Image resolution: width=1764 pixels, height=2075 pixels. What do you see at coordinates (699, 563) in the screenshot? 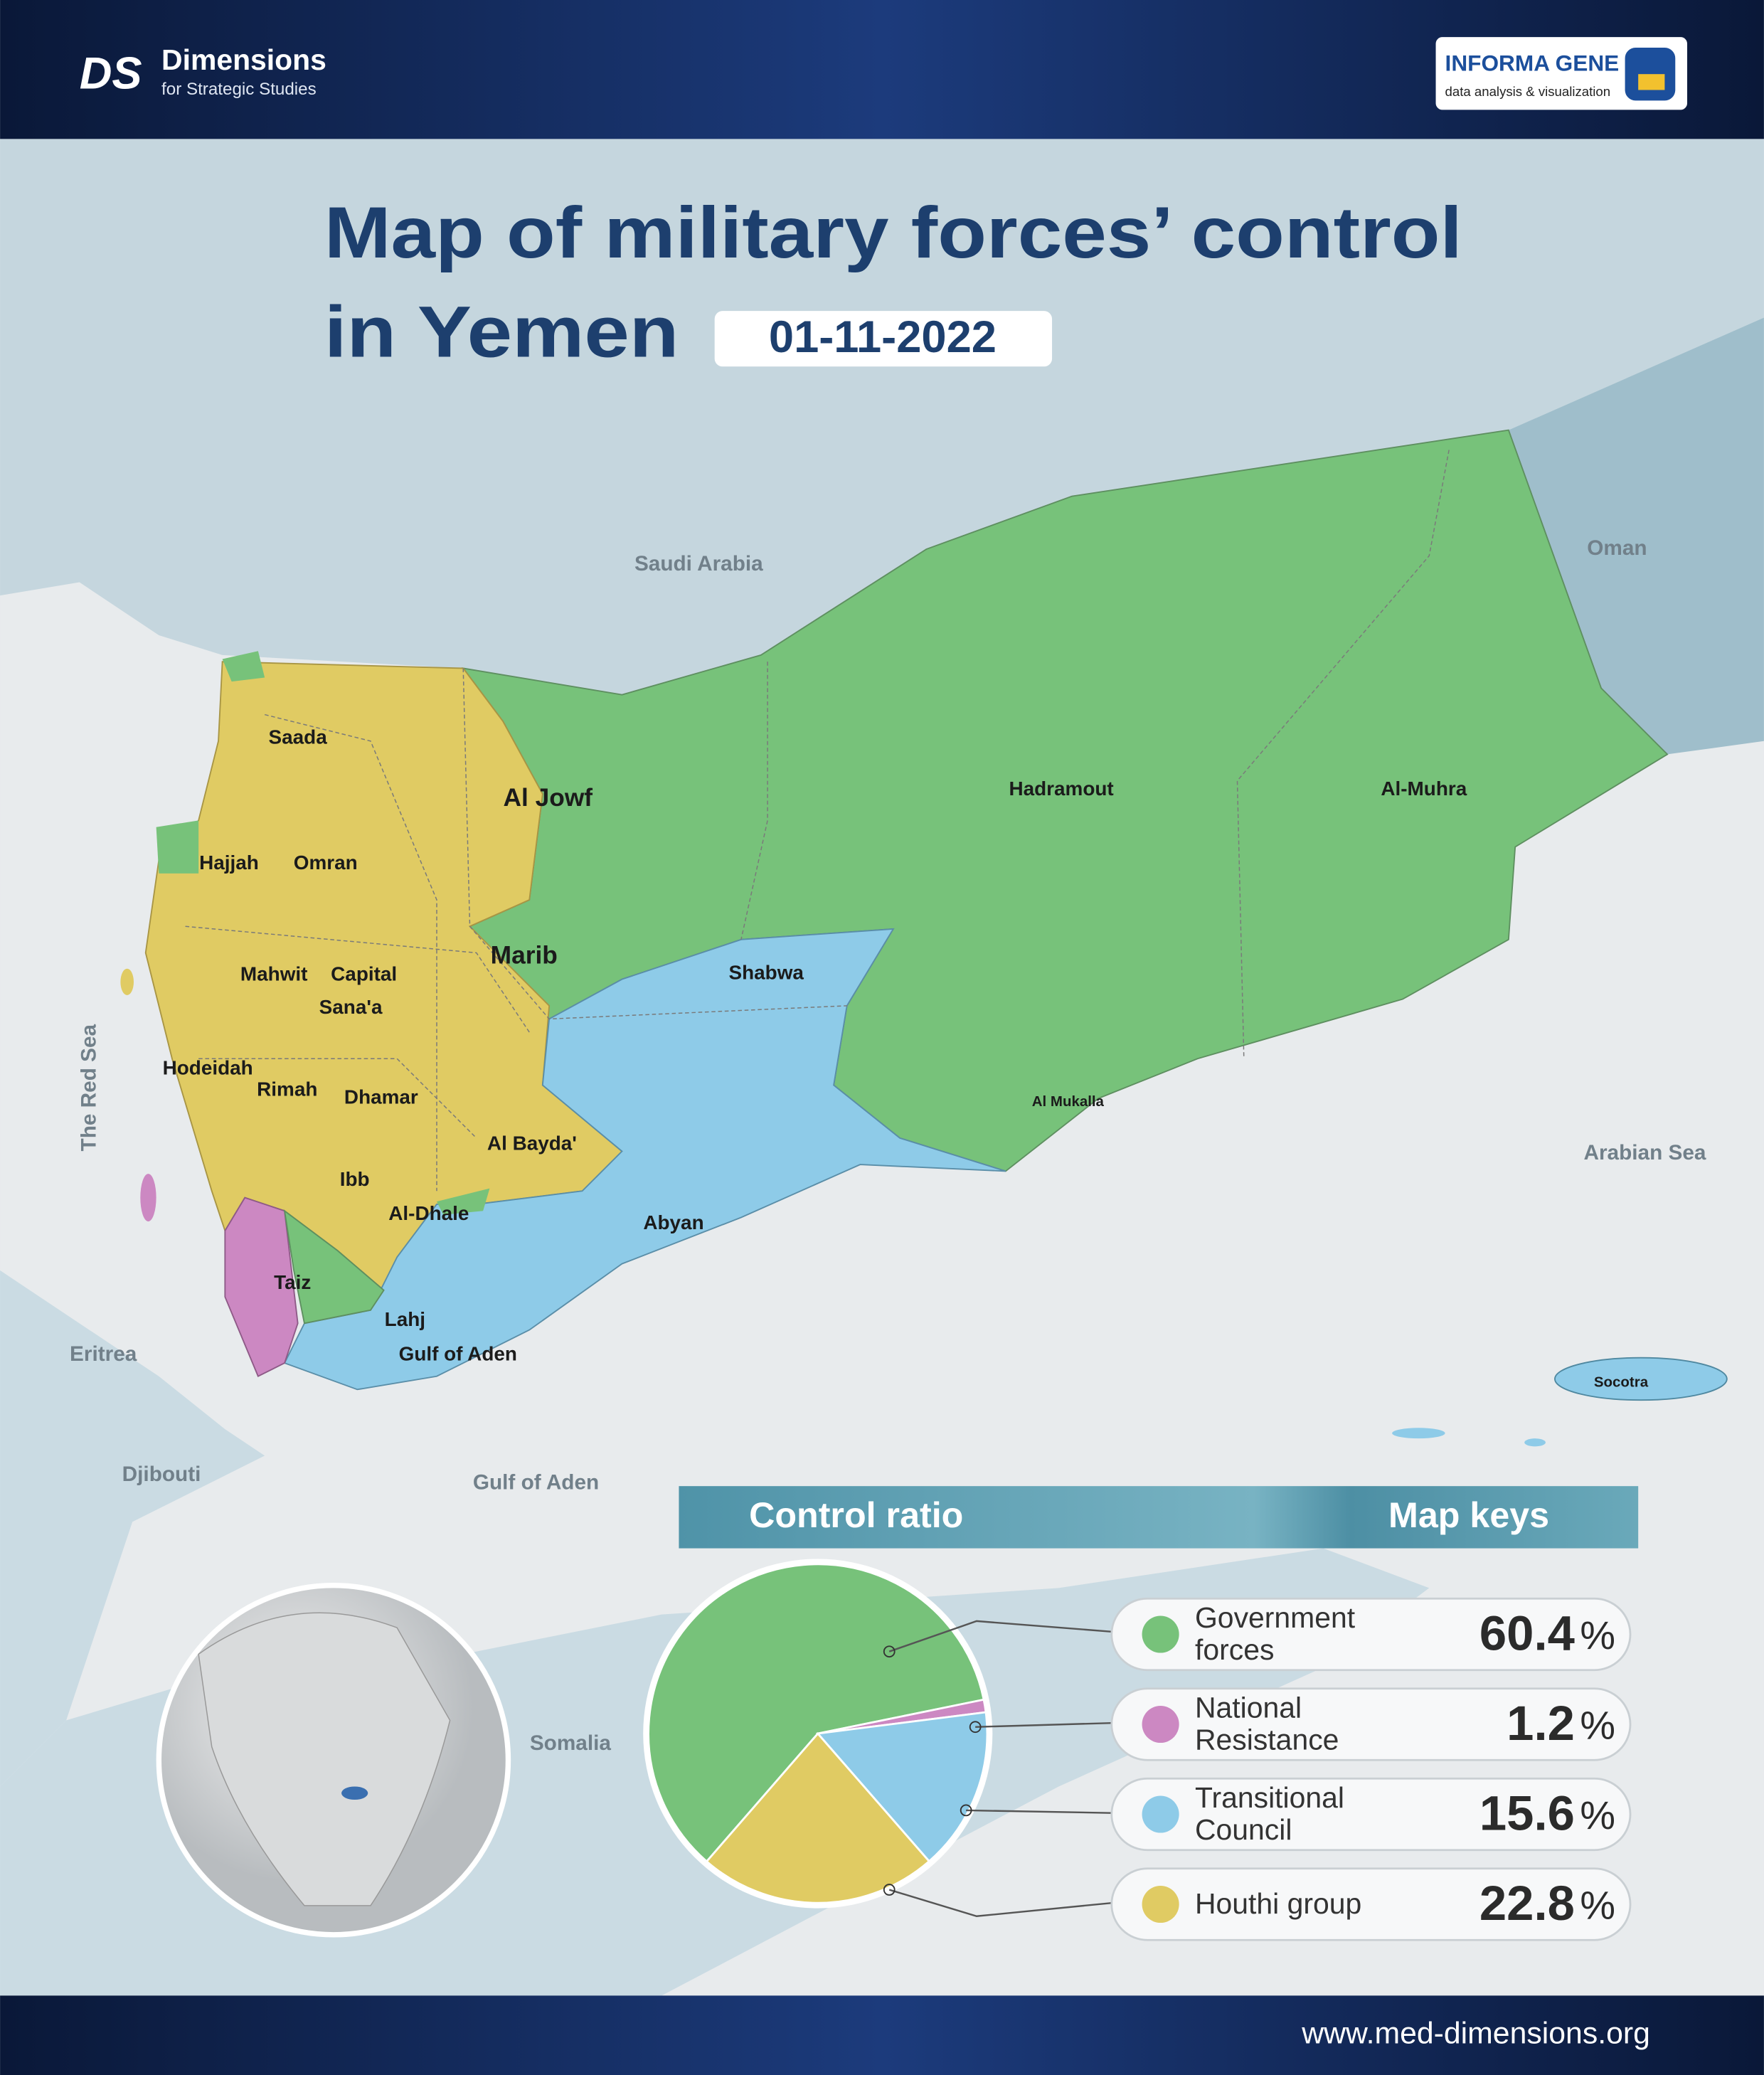
I see `country-label: Saudi Arabia` at bounding box center [699, 563].